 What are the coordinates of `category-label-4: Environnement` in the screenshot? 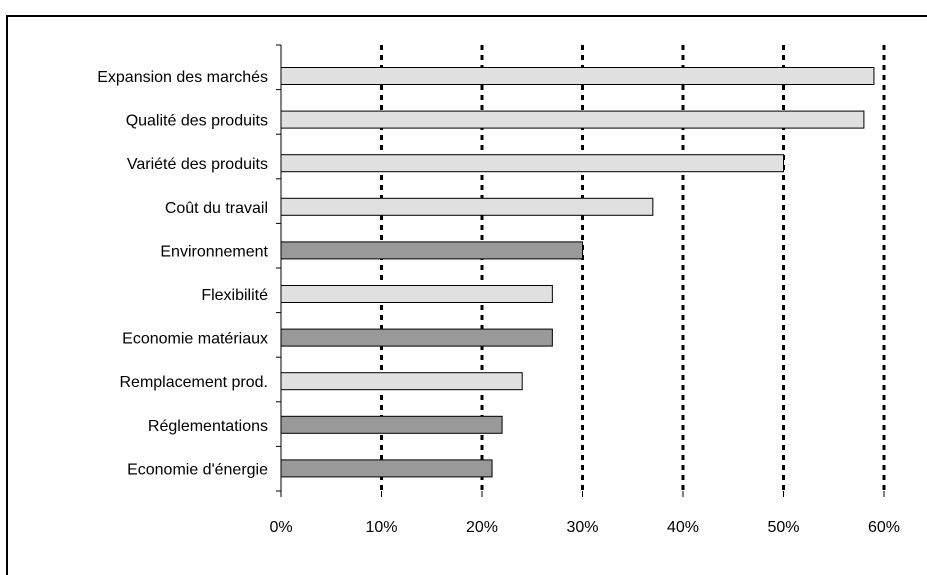 It's located at (214, 251).